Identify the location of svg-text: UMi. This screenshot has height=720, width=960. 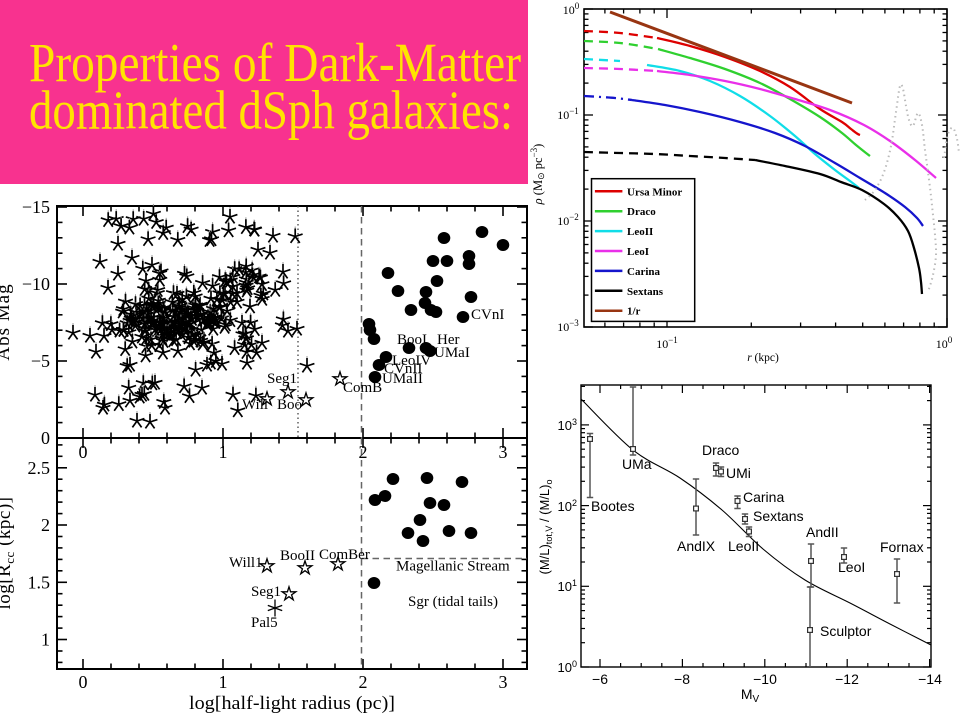
(738, 473).